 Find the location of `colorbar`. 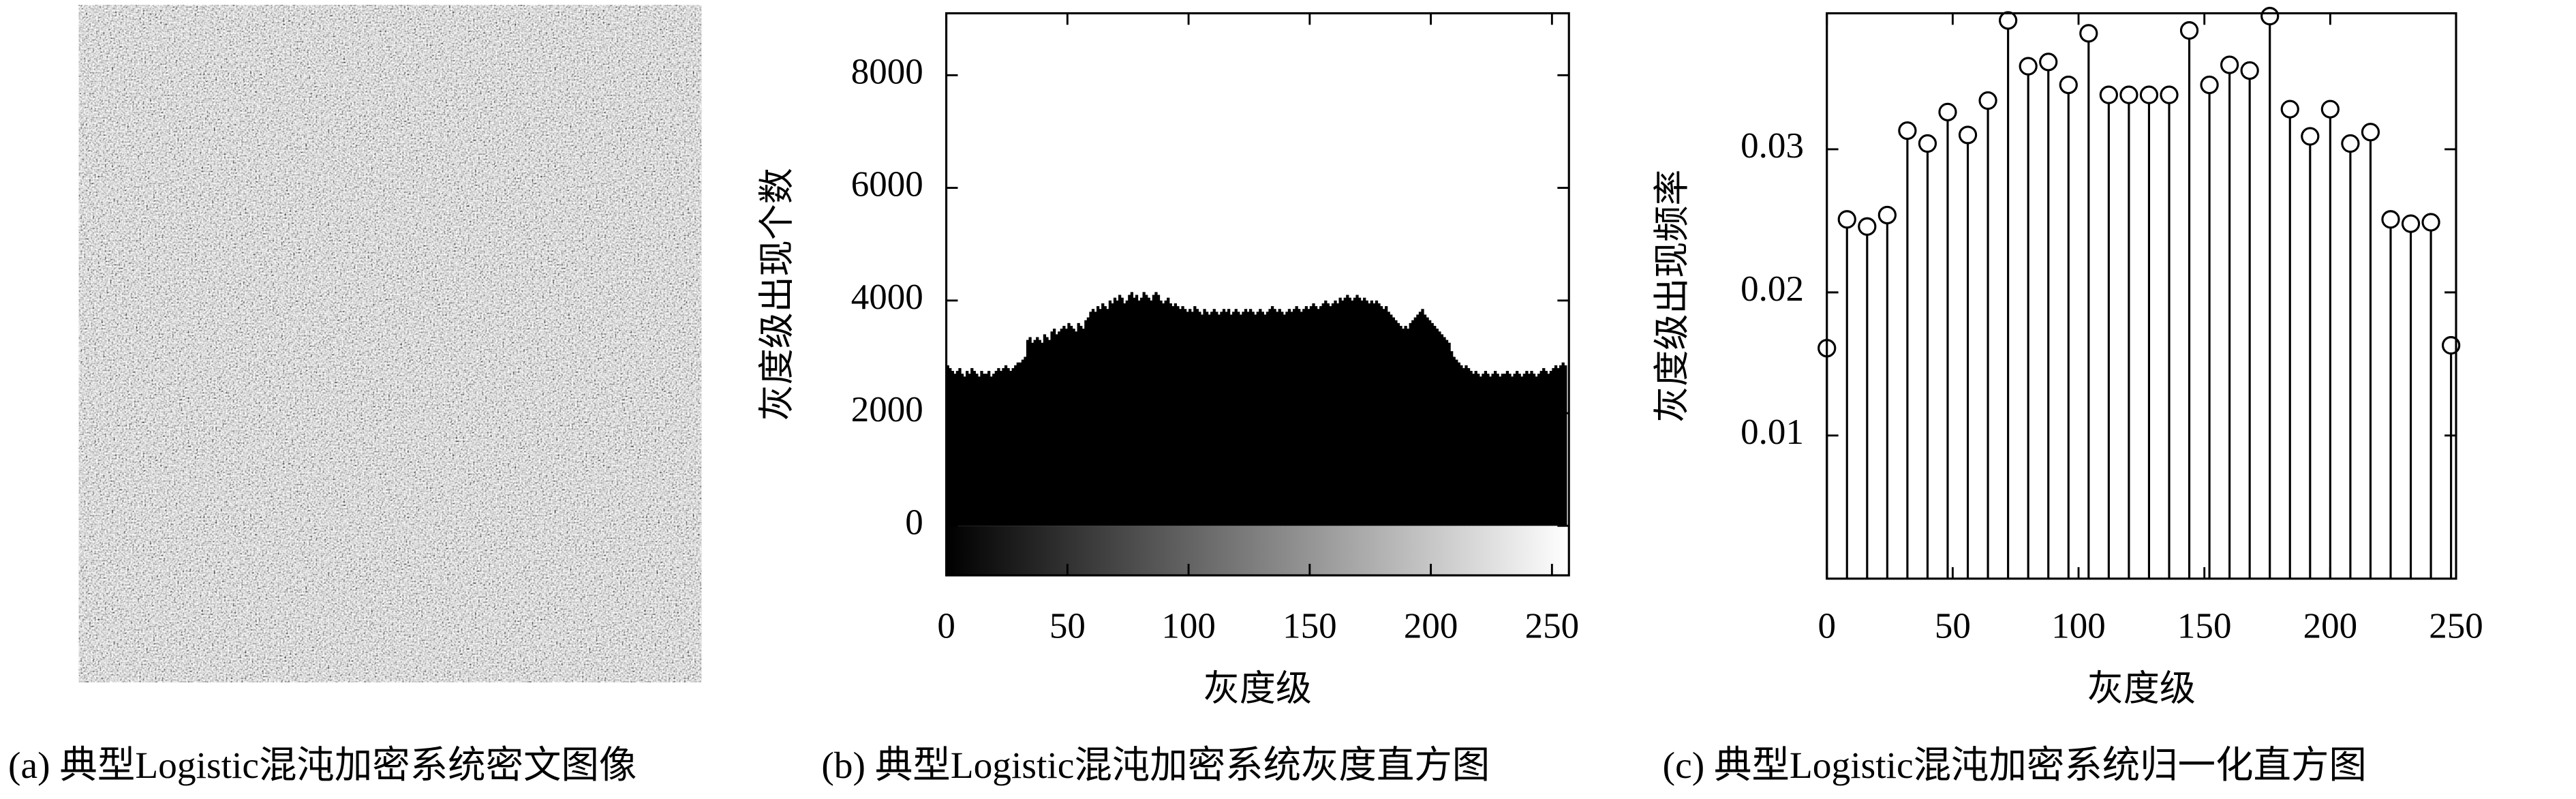

colorbar is located at coordinates (1257, 550).